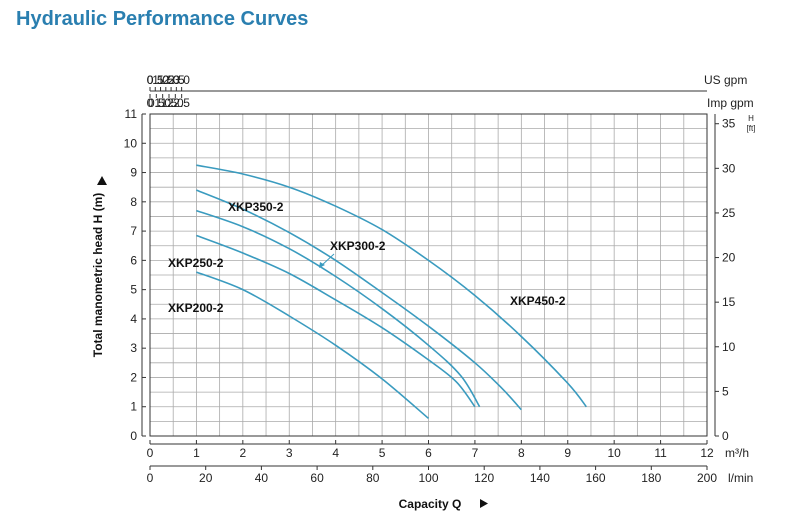 Image resolution: width=792 pixels, height=514 pixels. I want to click on tick-label-impgpm: 2.5, so click(181, 103).